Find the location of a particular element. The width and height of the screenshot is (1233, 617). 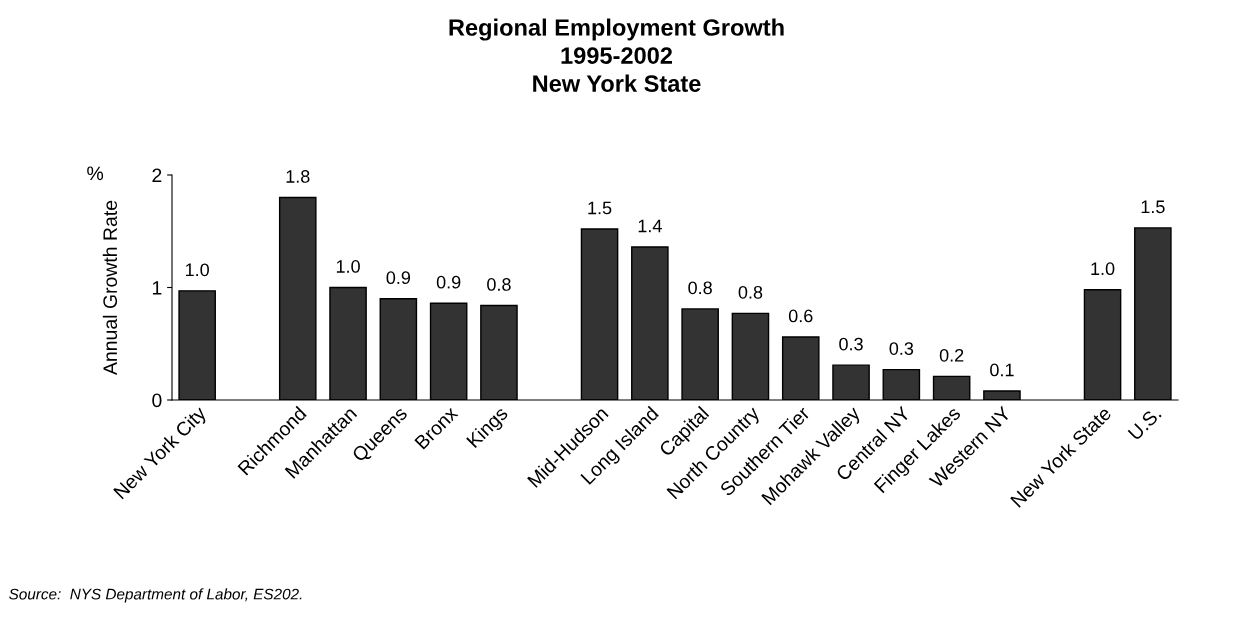

data-label: 0.1 is located at coordinates (1002, 370).